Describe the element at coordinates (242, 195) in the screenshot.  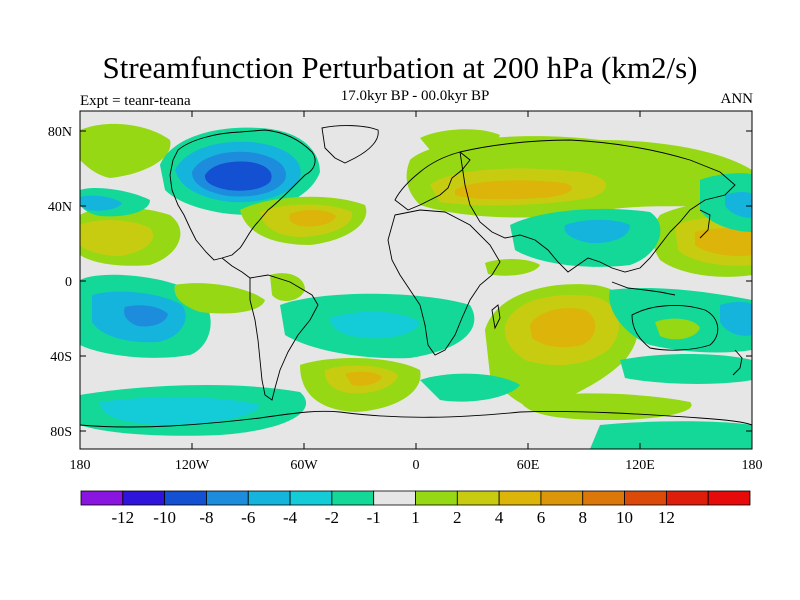
I see `coastline-north-america` at that location.